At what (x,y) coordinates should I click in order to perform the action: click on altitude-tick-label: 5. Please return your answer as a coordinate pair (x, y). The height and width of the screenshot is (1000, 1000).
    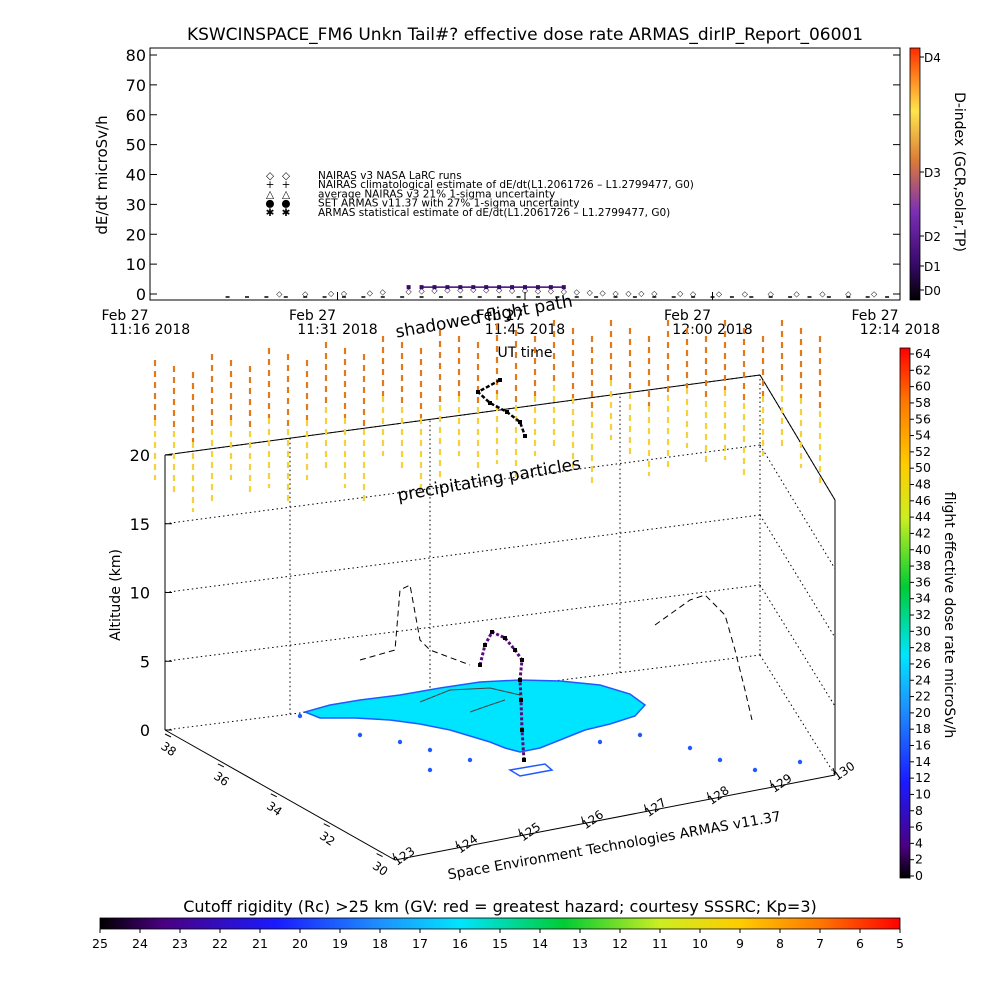
    Looking at the image, I should click on (145, 661).